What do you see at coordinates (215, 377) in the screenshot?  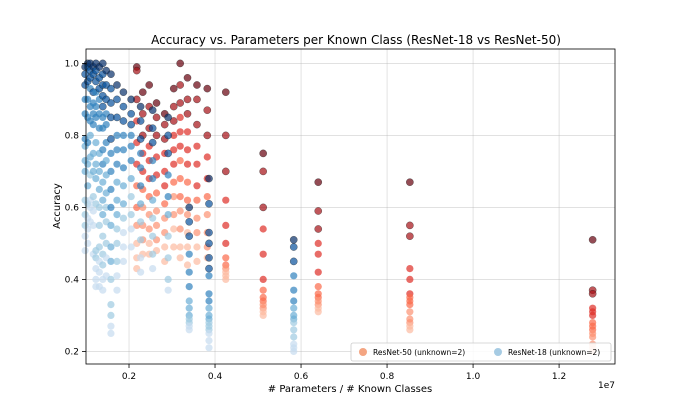 I see `x-tick-label: 0.4` at bounding box center [215, 377].